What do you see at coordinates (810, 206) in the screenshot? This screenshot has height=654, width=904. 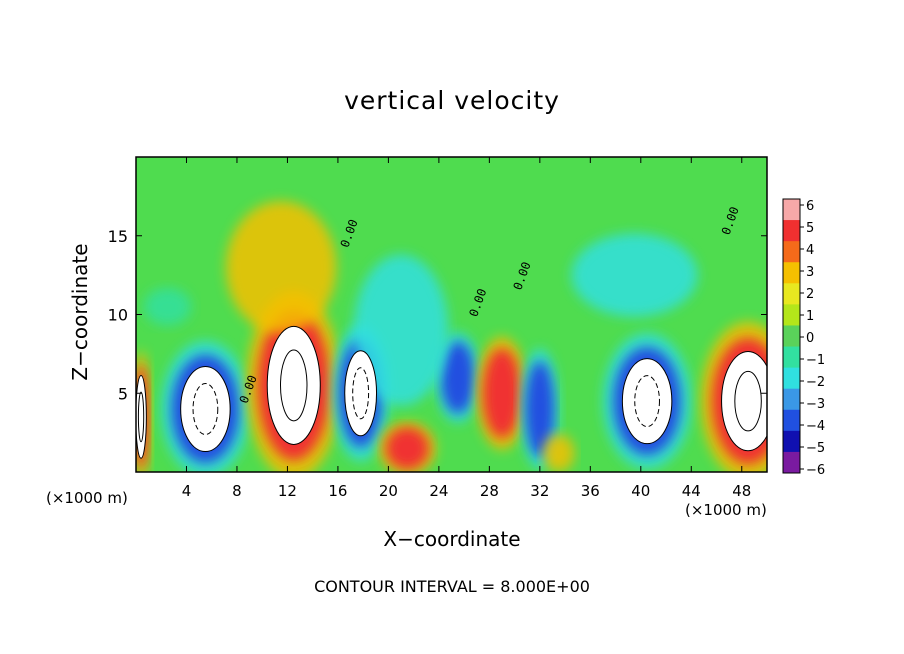 I see `colorbar-label: 6` at bounding box center [810, 206].